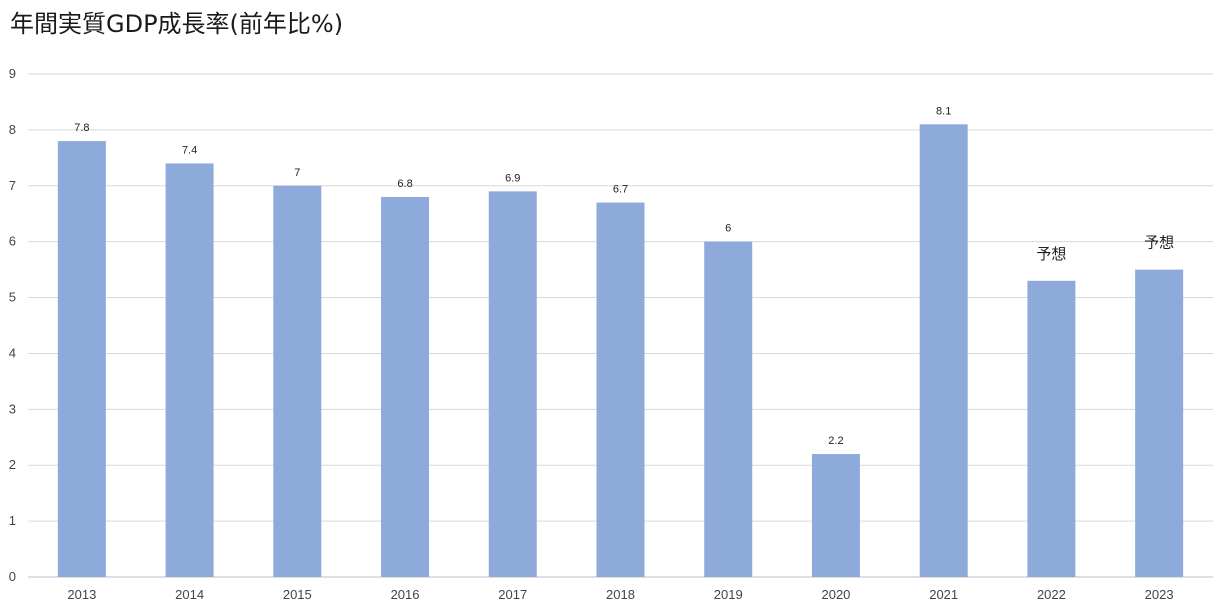 The image size is (1218, 609). I want to click on x-tick-label: 2015, so click(297, 594).